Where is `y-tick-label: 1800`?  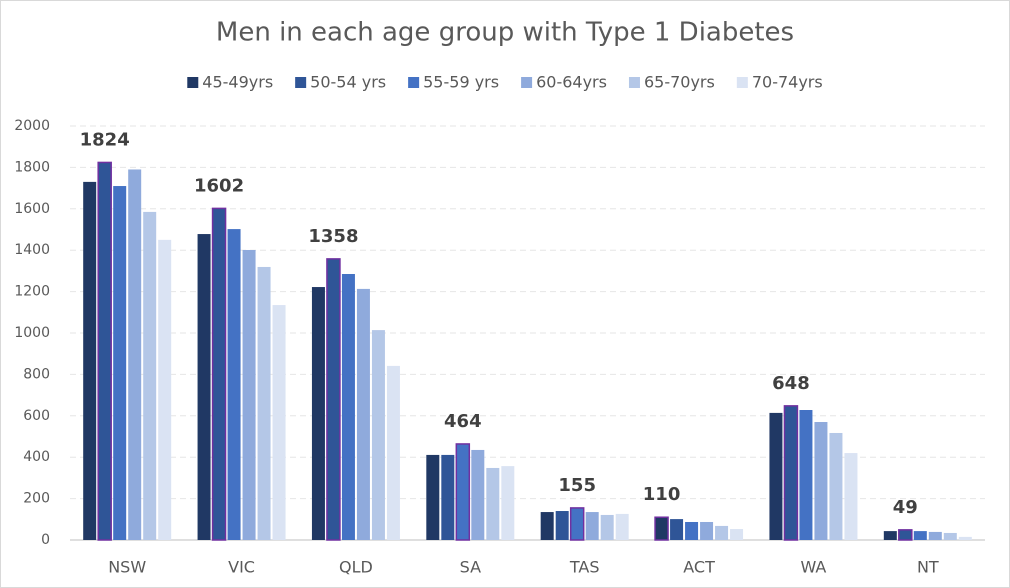
y-tick-label: 1800 is located at coordinates (32, 167).